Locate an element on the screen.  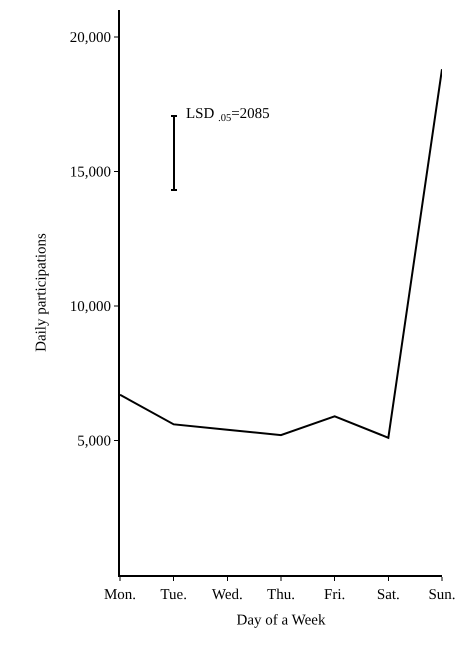
x-tick-label: Thu. is located at coordinates (281, 595).